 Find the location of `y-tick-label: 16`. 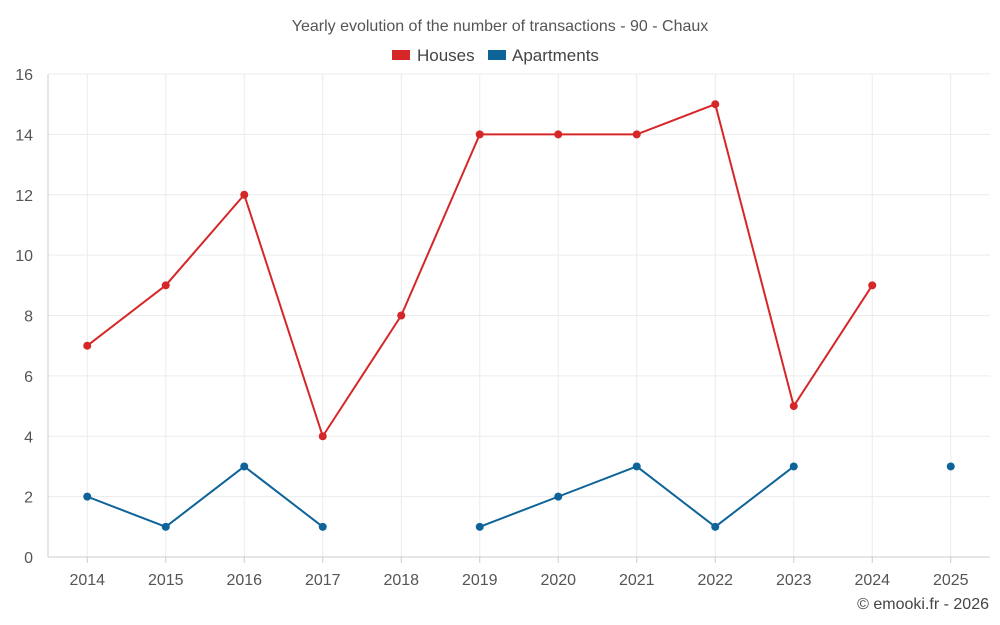

y-tick-label: 16 is located at coordinates (24, 75).